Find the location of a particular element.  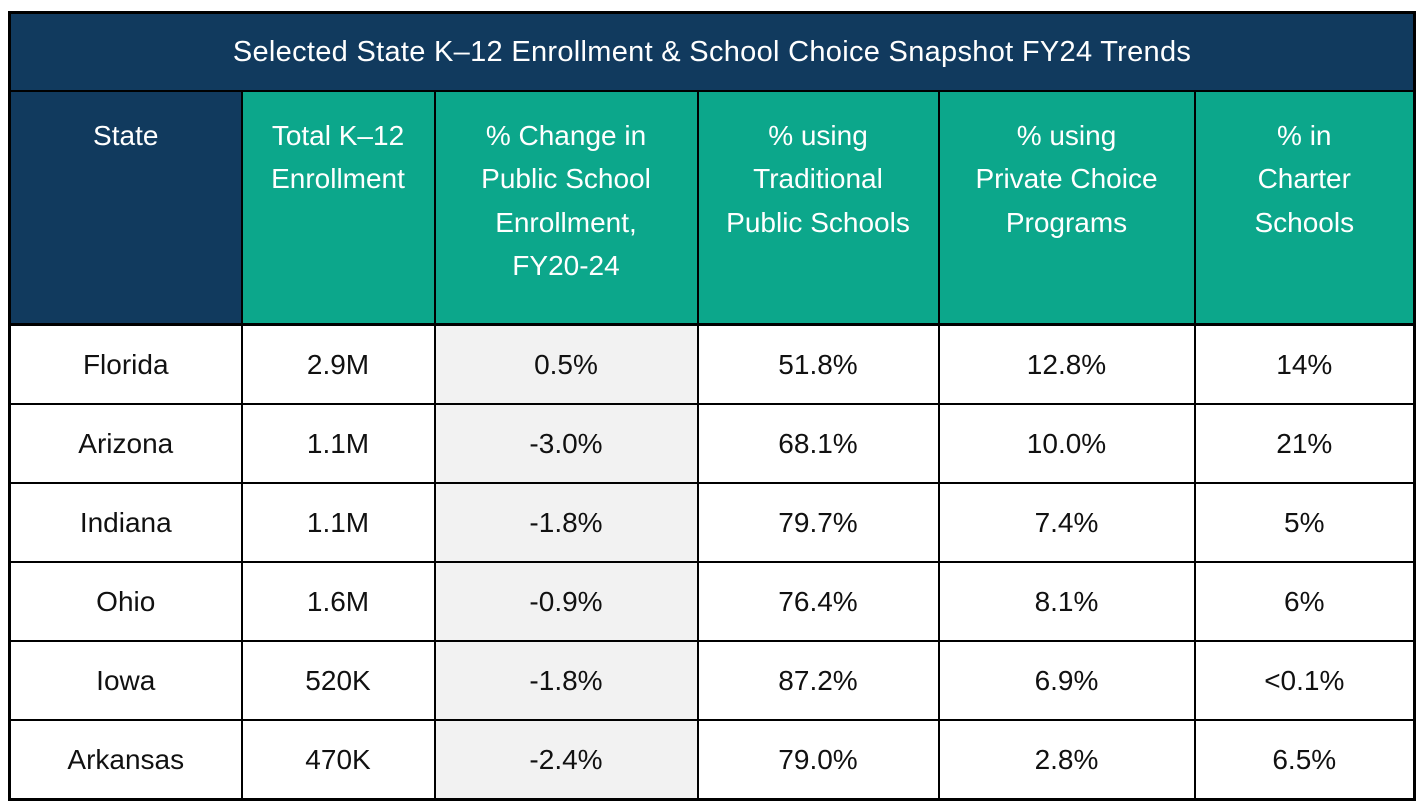

column-header-total-enrollment: Total K–12 Enrollment is located at coordinates (338, 208).